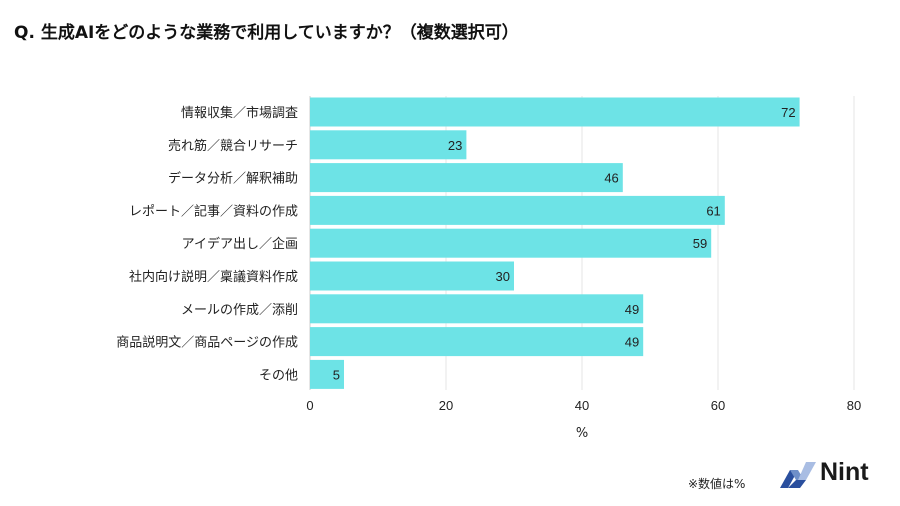 The height and width of the screenshot is (506, 900). Describe the element at coordinates (233, 179) in the screenshot. I see `category-label: データ分析／解釈補助` at that location.